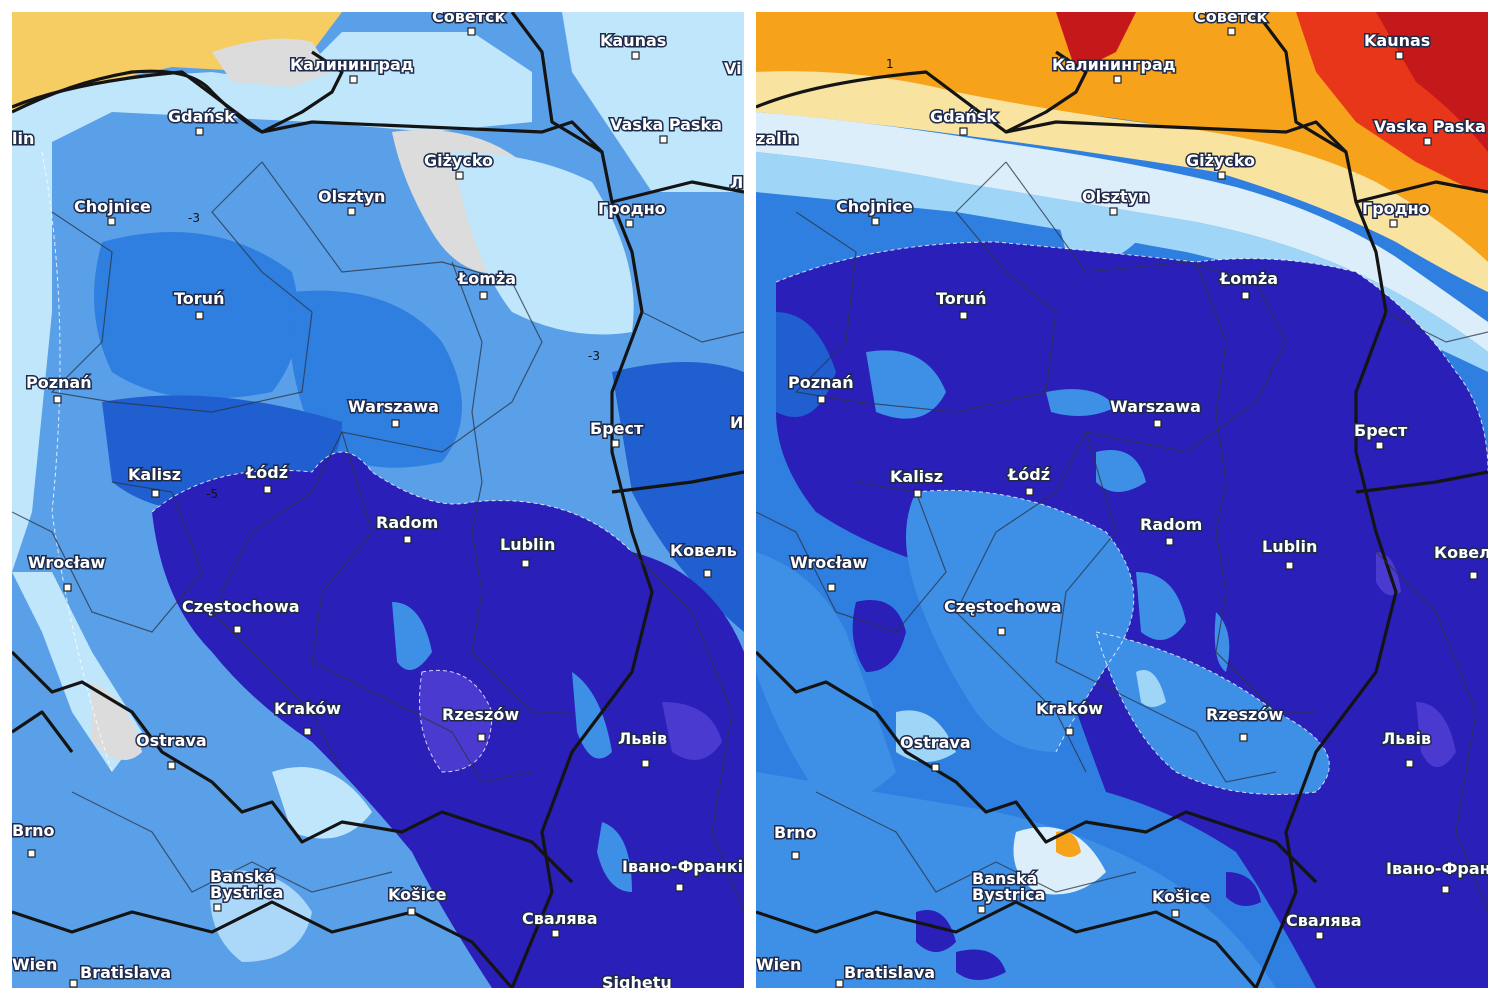 The height and width of the screenshot is (1000, 1500). What do you see at coordinates (1007, 944) in the screenshot?
I see `country-border-slovakia` at bounding box center [1007, 944].